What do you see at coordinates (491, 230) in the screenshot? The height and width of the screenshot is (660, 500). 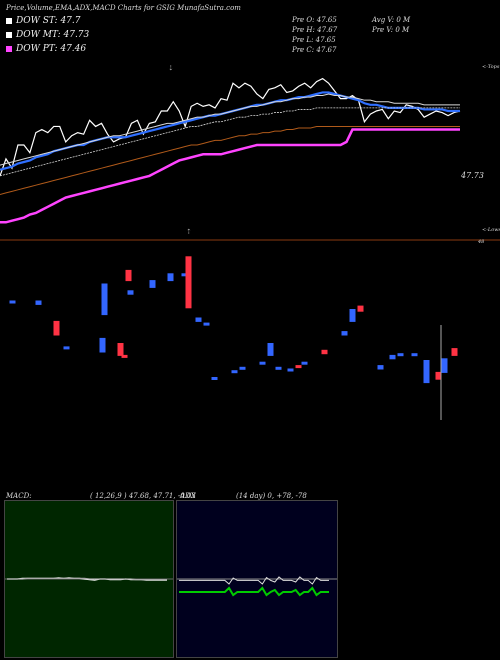 I see `lows-label: <-Lows` at bounding box center [491, 230].